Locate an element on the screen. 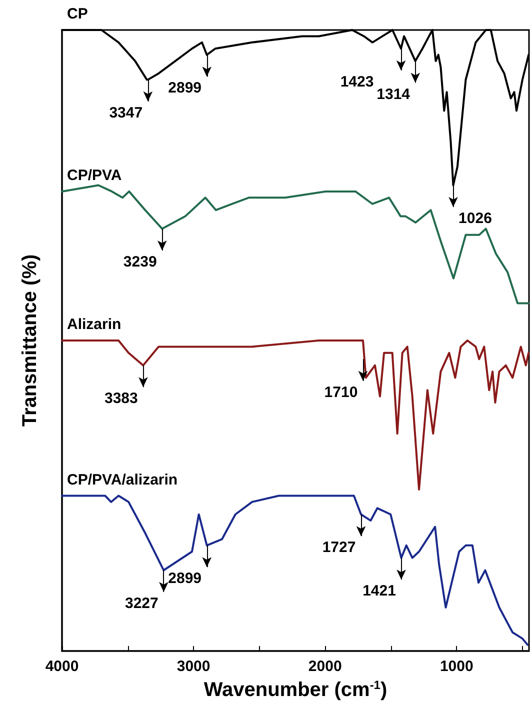 This screenshot has width=531, height=705. annotation: 1421 is located at coordinates (379, 591).